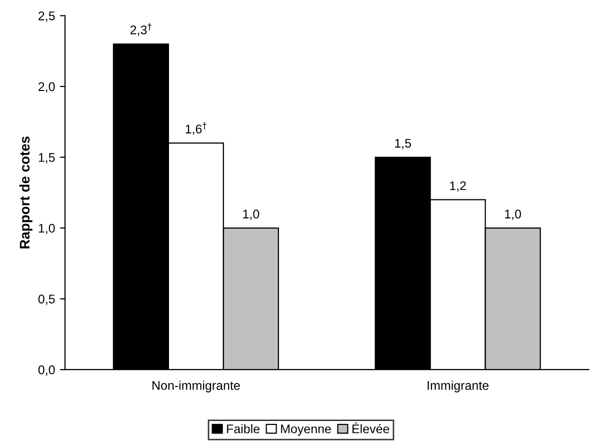 Image resolution: width=602 pixels, height=448 pixels. I want to click on x-tick-label: Immigrante, so click(458, 386).